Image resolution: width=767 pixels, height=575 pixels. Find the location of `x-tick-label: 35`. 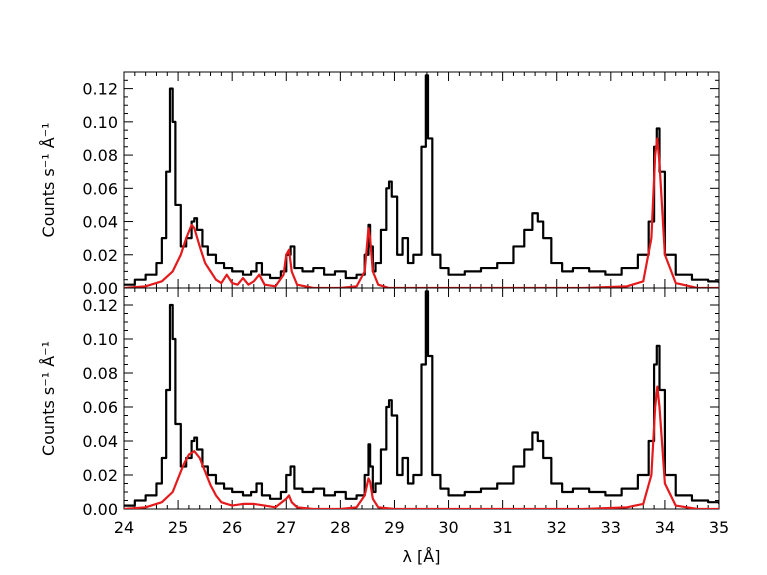

x-tick-label: 35 is located at coordinates (719, 527).